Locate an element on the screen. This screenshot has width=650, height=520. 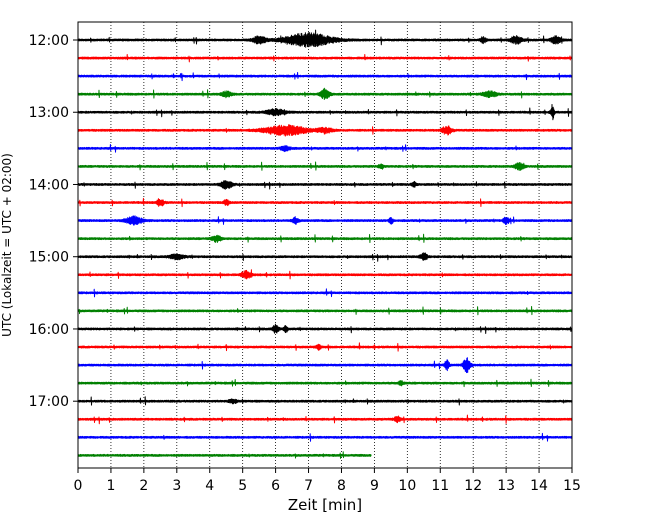
trace-row-17:45 is located at coordinates (224, 455).